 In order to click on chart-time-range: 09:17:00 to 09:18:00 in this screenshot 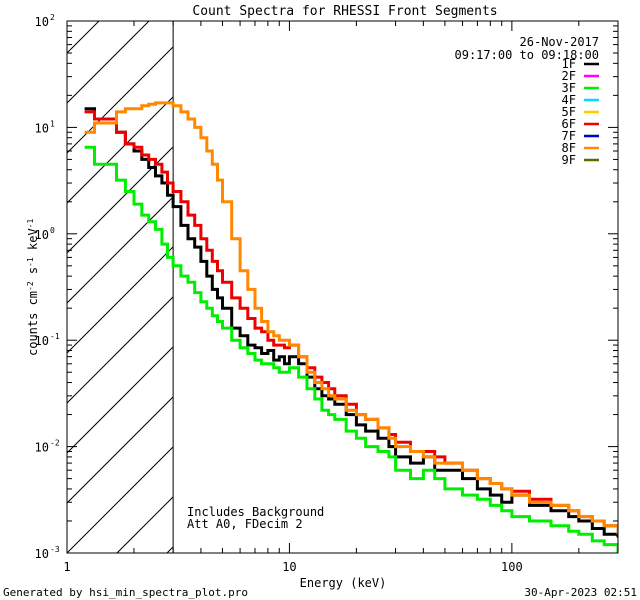, I will do `click(527, 55)`.